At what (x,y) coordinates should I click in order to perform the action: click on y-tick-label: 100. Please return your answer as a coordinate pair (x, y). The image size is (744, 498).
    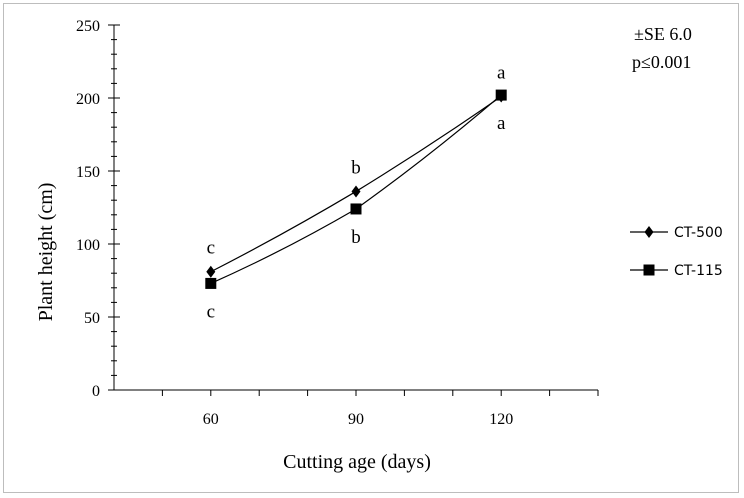
    Looking at the image, I should click on (88, 245).